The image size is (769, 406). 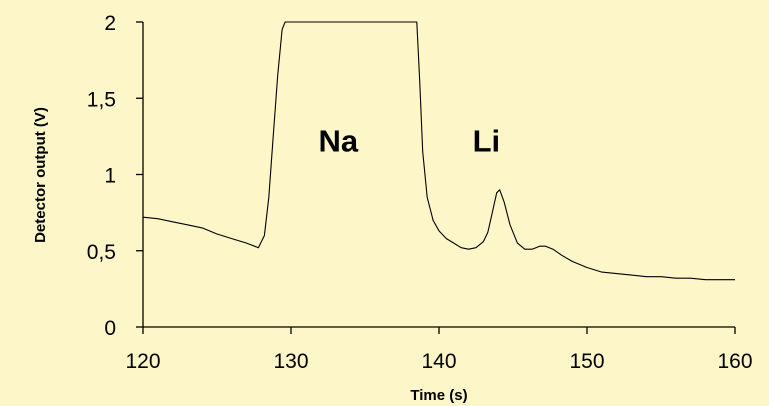 I want to click on y-axis-label: Detector output (V), so click(x=40, y=175).